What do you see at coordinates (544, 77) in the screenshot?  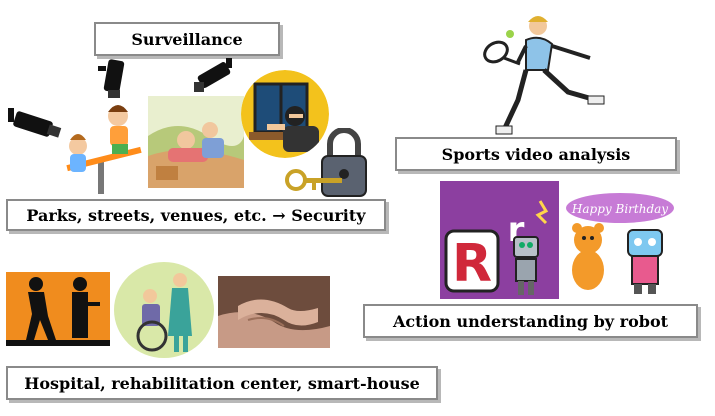 I see `tennis-player-icon` at bounding box center [544, 77].